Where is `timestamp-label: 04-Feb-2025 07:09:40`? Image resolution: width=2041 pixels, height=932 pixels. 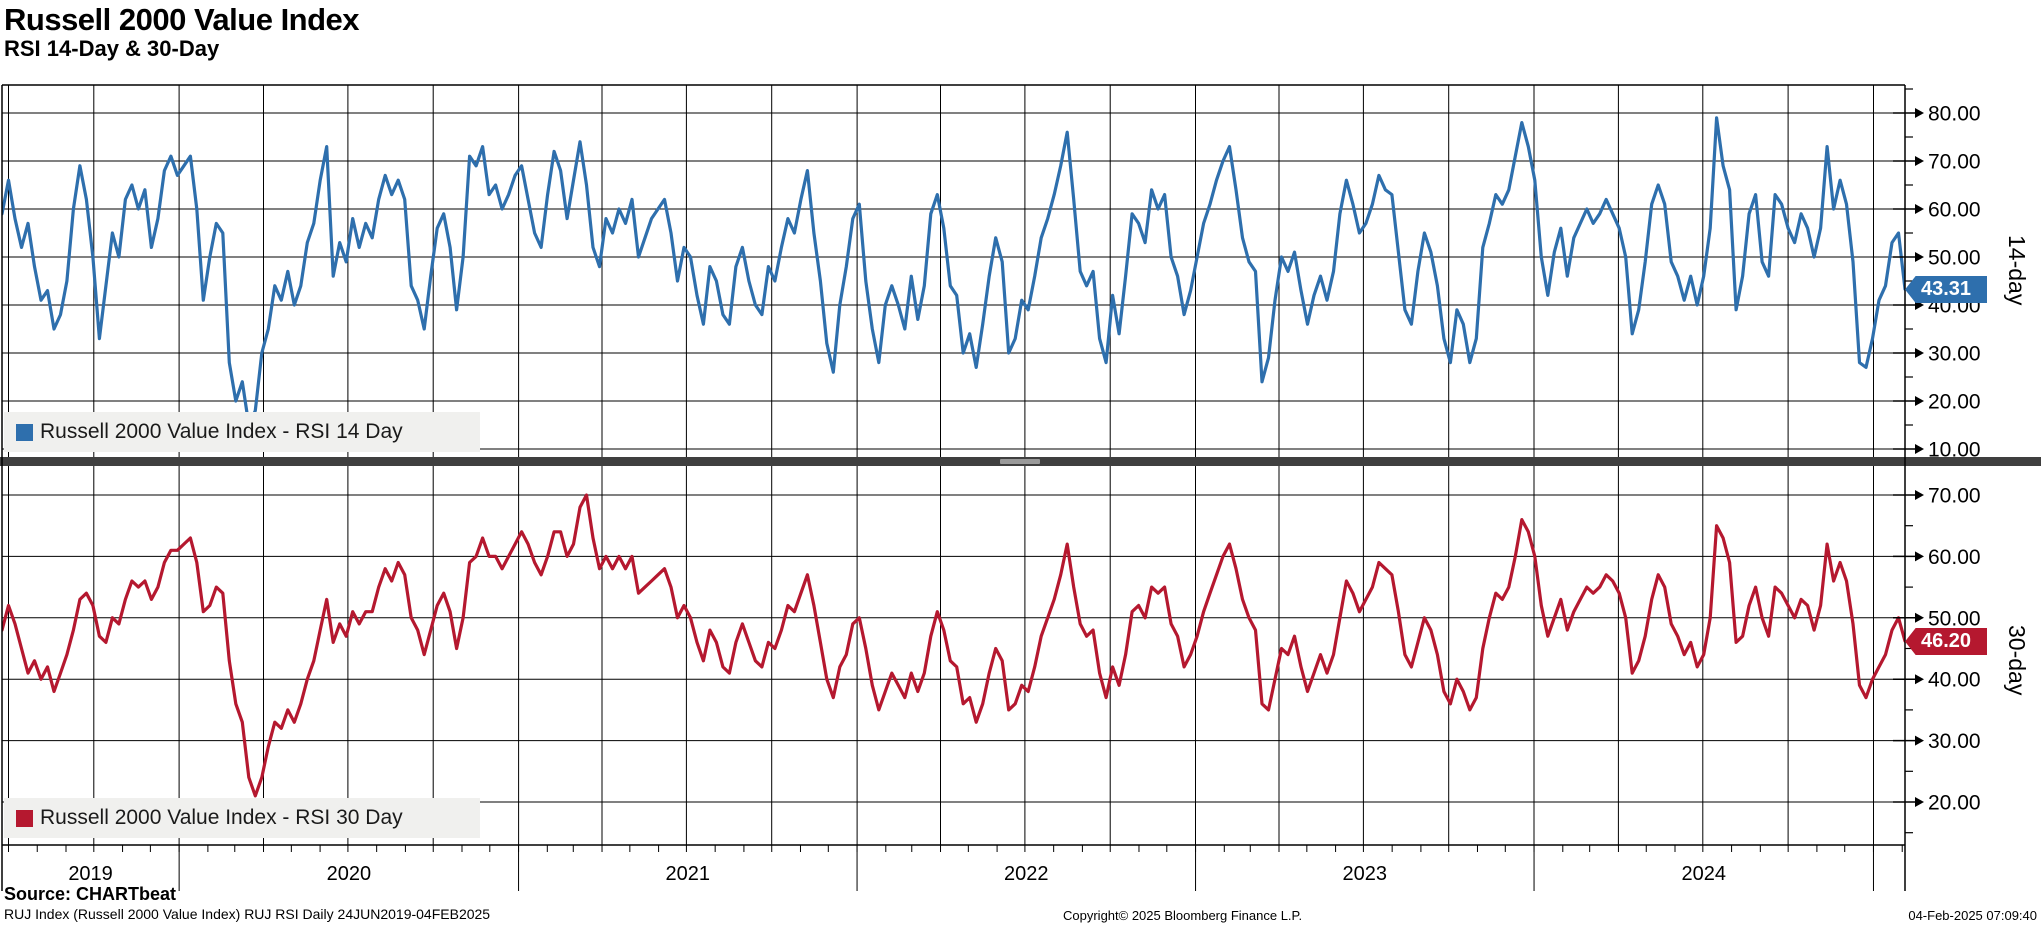
timestamp-label: 04-Feb-2025 07:09:40 is located at coordinates (1972, 915).